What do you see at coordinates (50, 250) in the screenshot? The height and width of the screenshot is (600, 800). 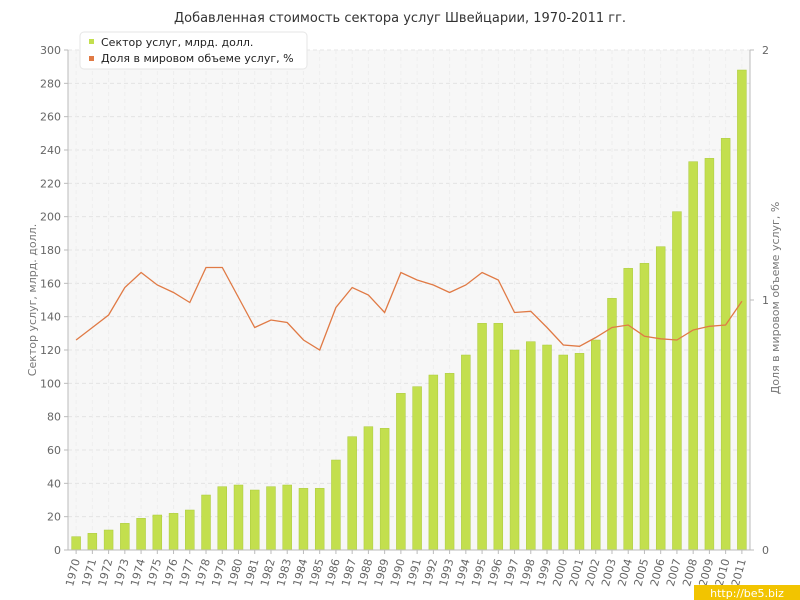 I see `y-tick-label: 180` at bounding box center [50, 250].